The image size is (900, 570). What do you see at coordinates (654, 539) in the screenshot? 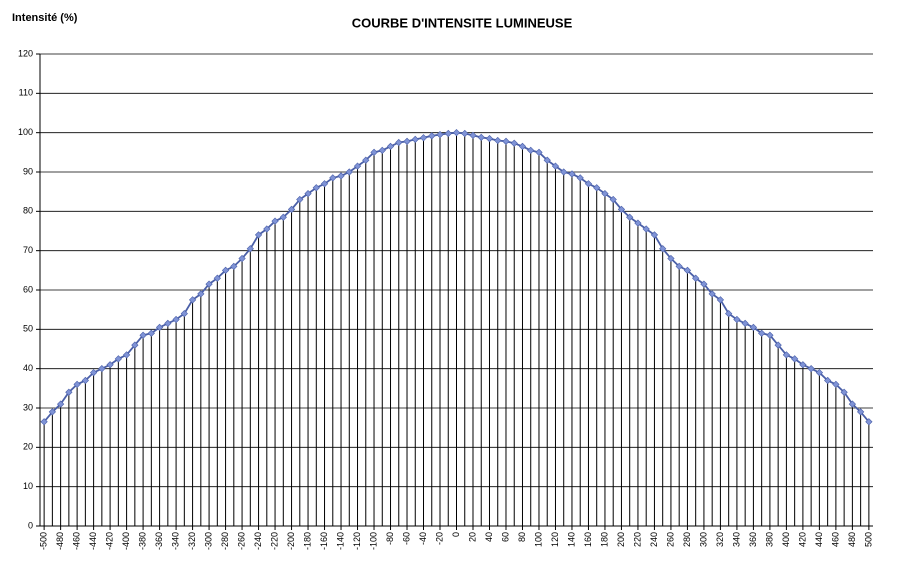
I see `x-tick-label: 240` at bounding box center [654, 539].